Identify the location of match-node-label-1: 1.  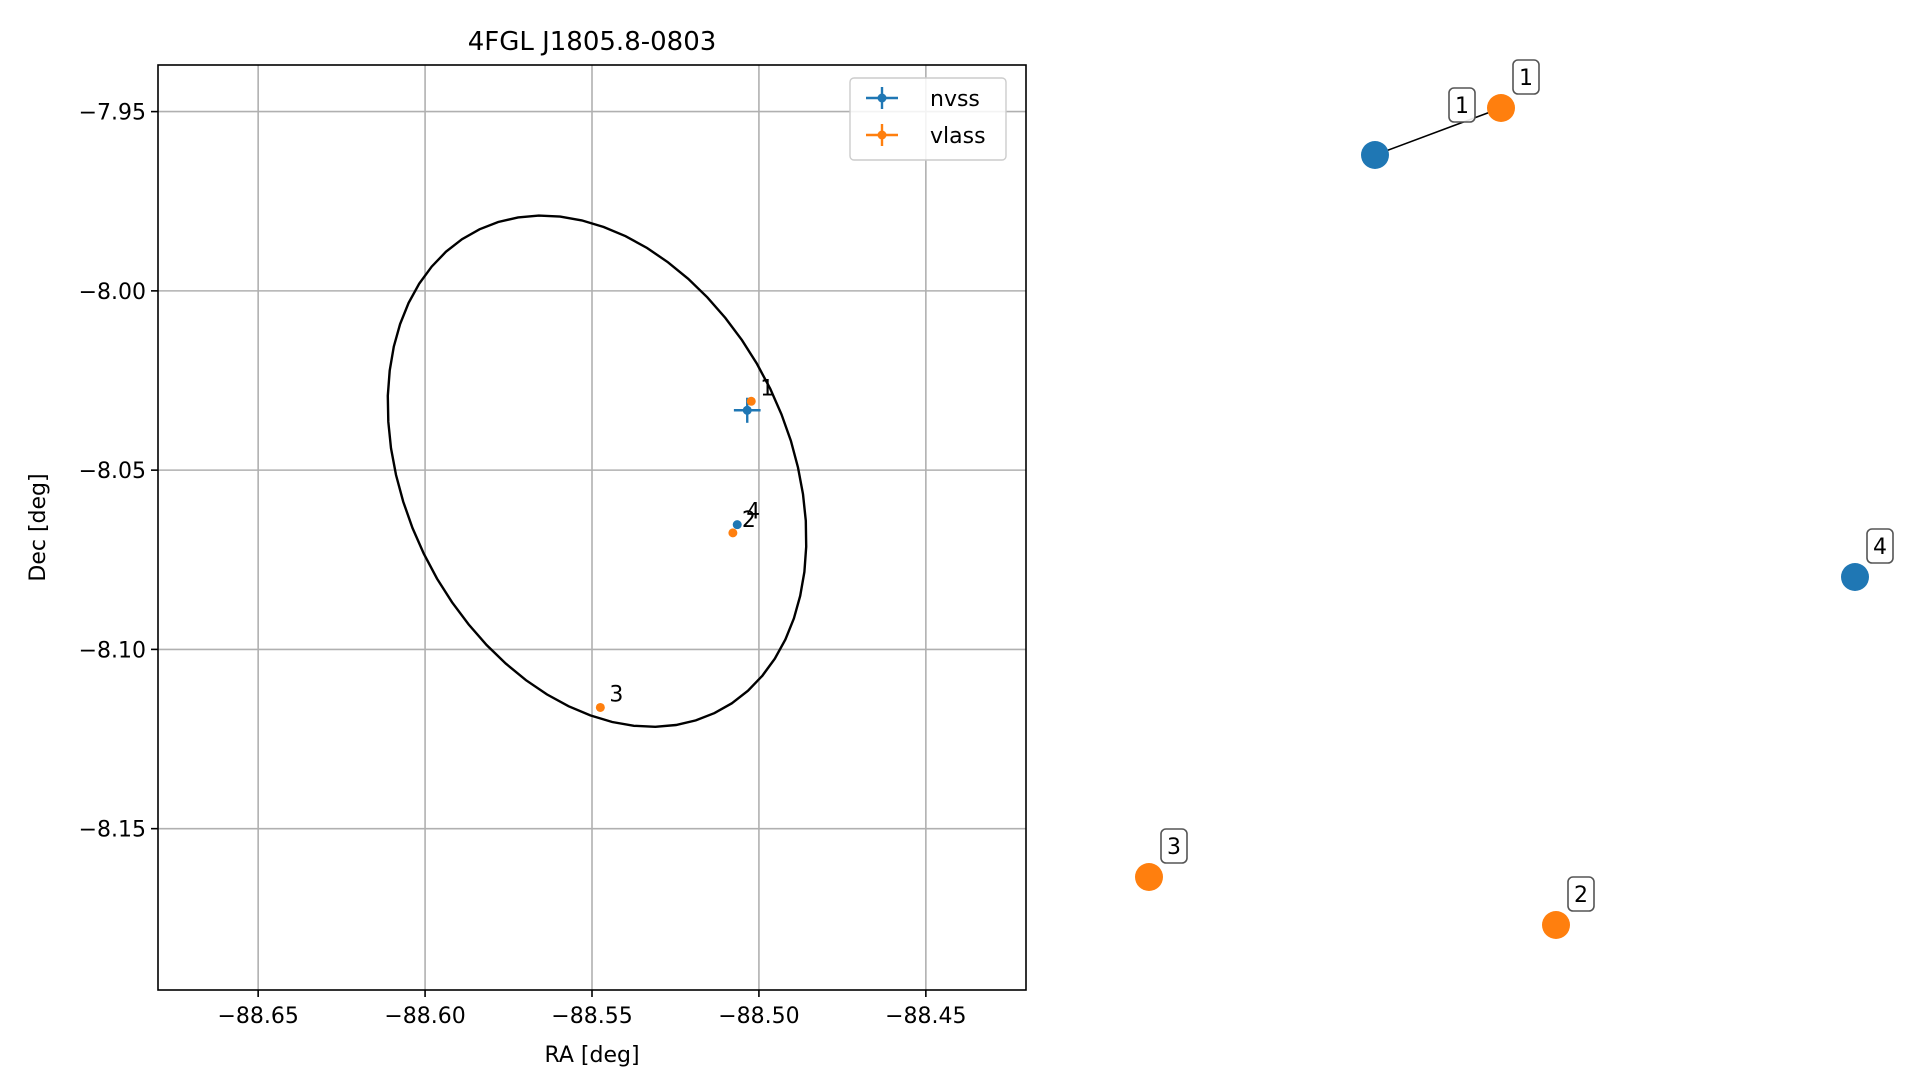
(1526, 78).